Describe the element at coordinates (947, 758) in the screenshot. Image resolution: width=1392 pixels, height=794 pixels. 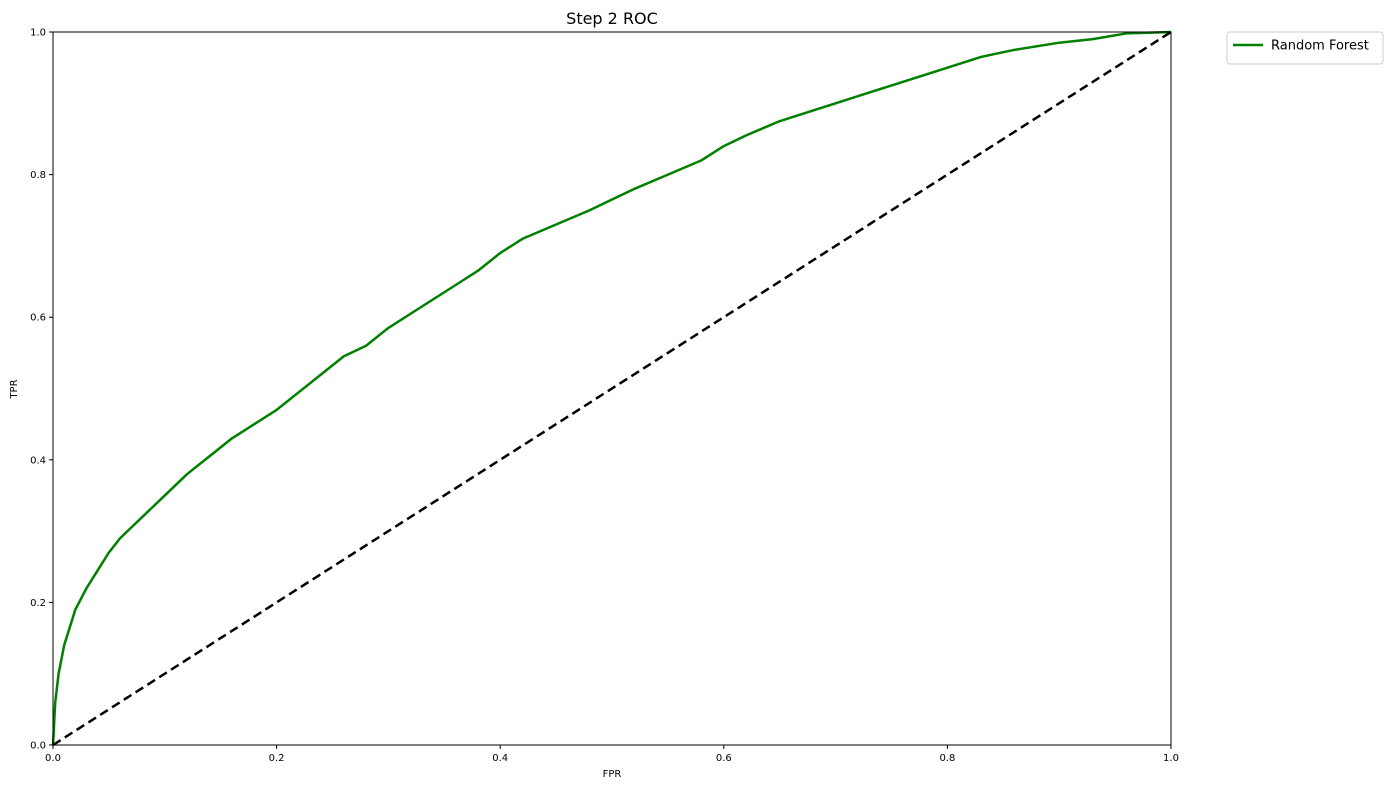
I see `x-tick-label: 0.8` at that location.